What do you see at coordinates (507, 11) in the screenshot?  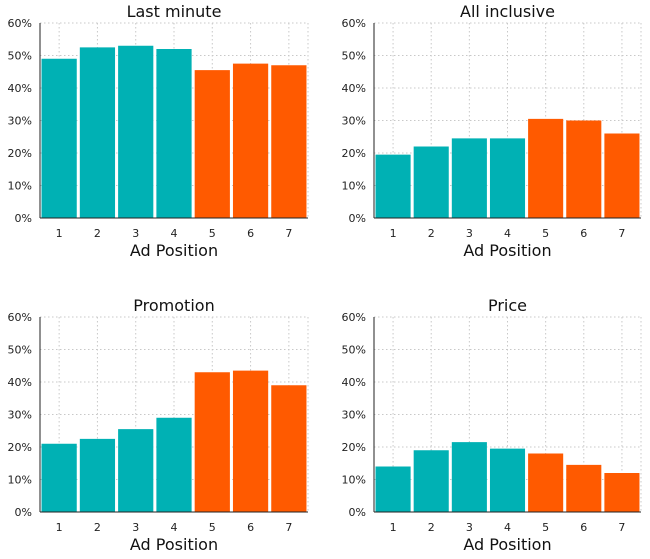 I see `chart-title: All inclusive` at bounding box center [507, 11].